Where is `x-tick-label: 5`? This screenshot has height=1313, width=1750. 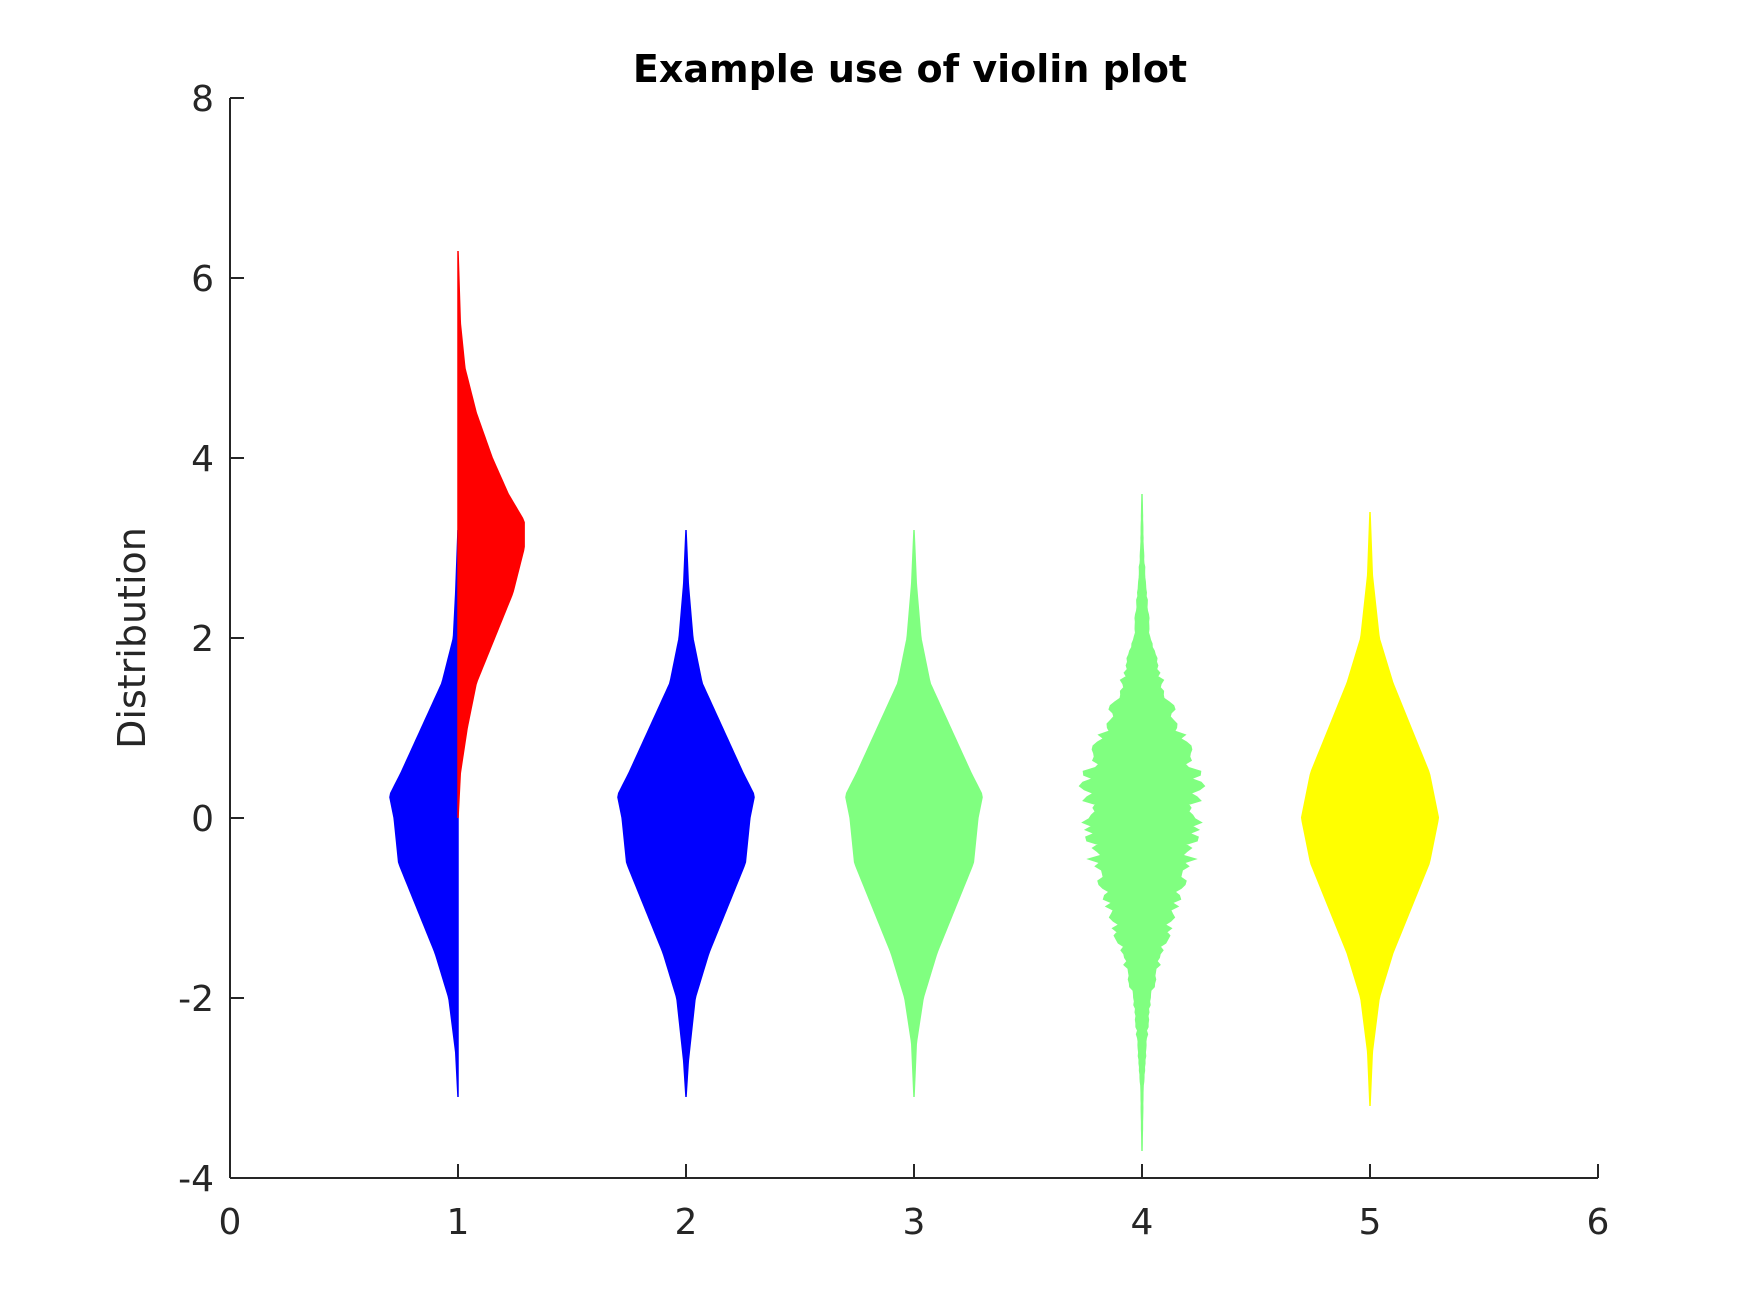 x-tick-label: 5 is located at coordinates (1370, 1222).